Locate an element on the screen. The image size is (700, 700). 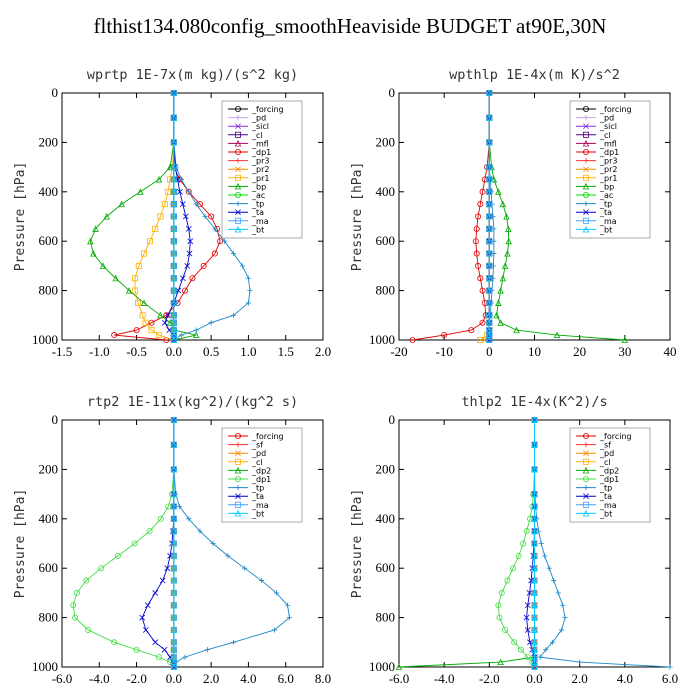
panel-title: wpthlp 1E-4x(m K)/s^2 is located at coordinates (534, 75).